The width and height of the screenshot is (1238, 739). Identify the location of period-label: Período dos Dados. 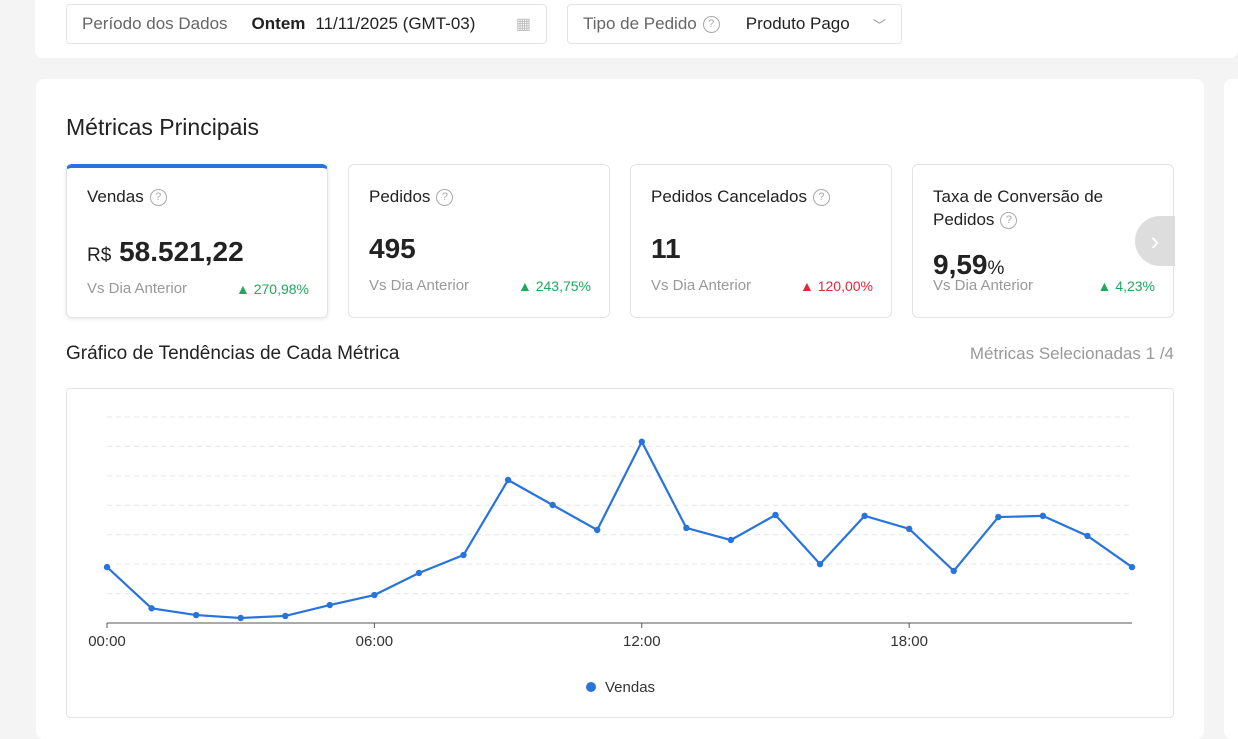
(155, 23).